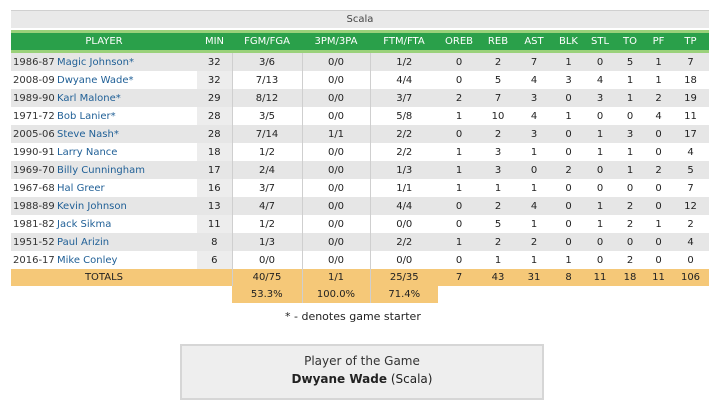  What do you see at coordinates (498, 188) in the screenshot?
I see `player-reb: 1` at bounding box center [498, 188].